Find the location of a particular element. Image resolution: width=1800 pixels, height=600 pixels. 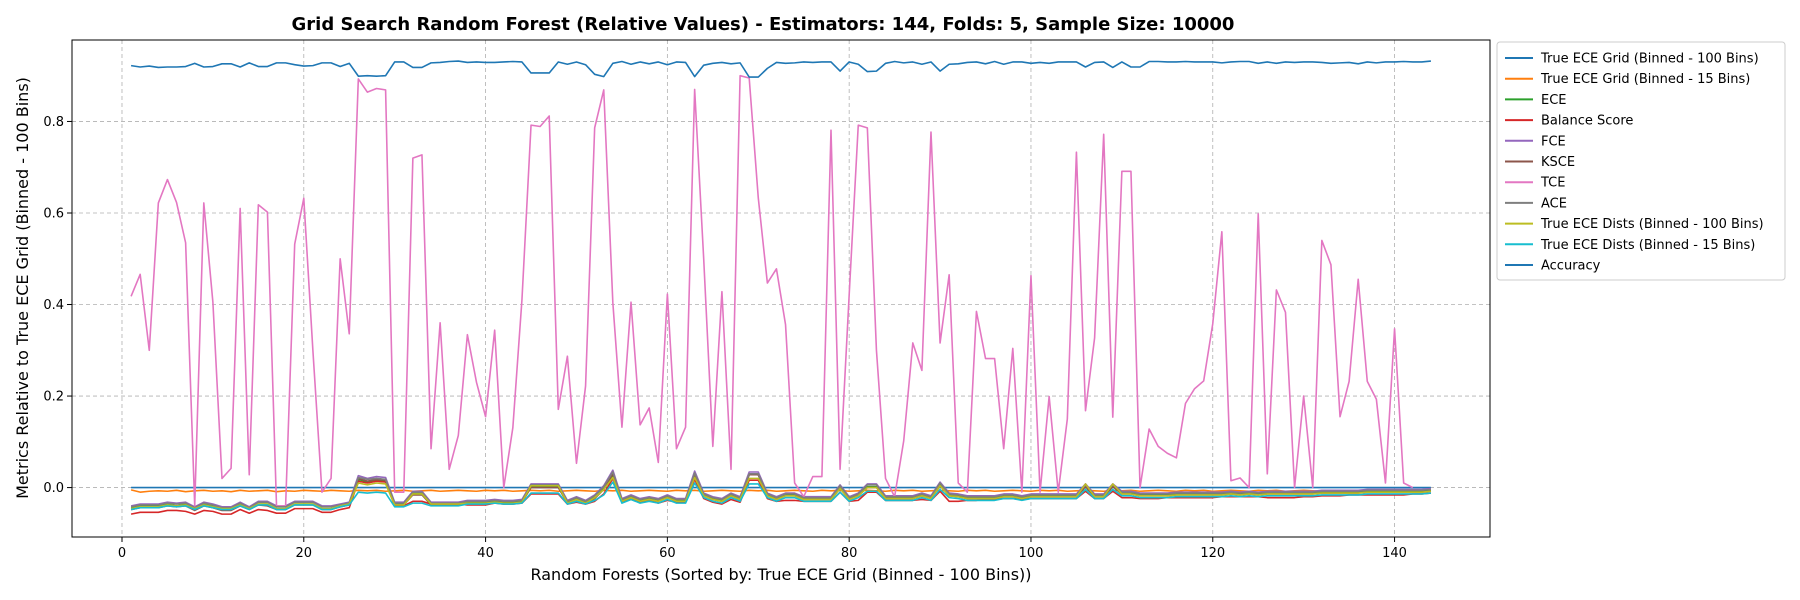

x-tick-label: 40 is located at coordinates (485, 553).